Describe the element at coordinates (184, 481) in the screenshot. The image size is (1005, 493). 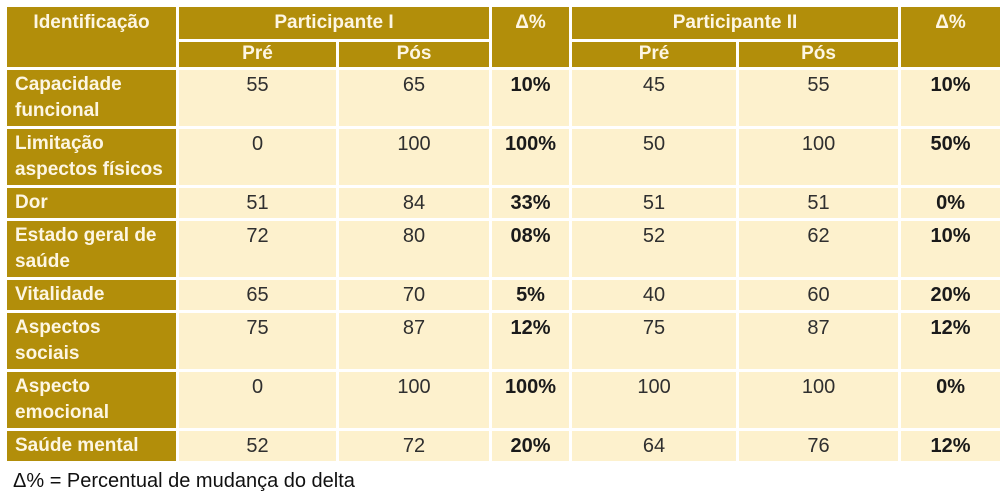
I see `delta-footnote: Δ% = Percentual de mudança do delta` at that location.